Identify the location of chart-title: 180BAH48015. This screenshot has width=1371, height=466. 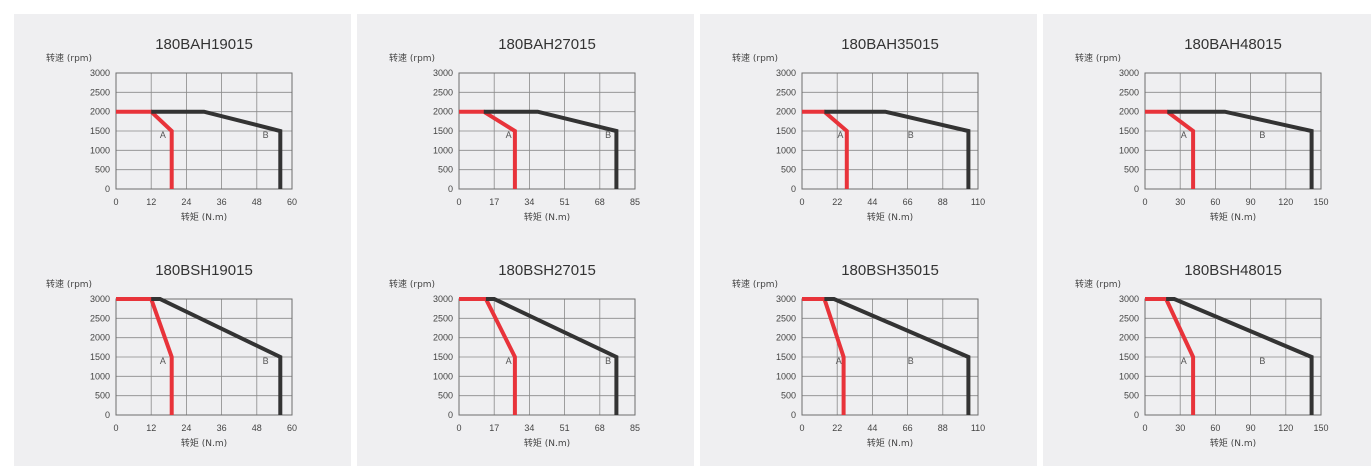
(1233, 44).